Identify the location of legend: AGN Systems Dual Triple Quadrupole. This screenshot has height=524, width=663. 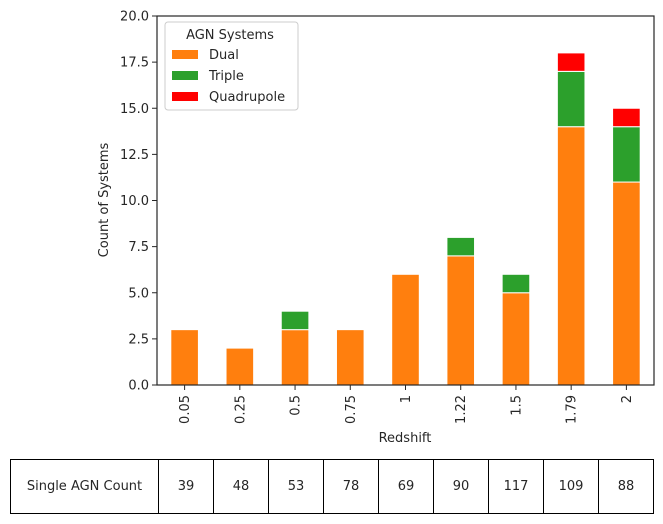
(231, 66).